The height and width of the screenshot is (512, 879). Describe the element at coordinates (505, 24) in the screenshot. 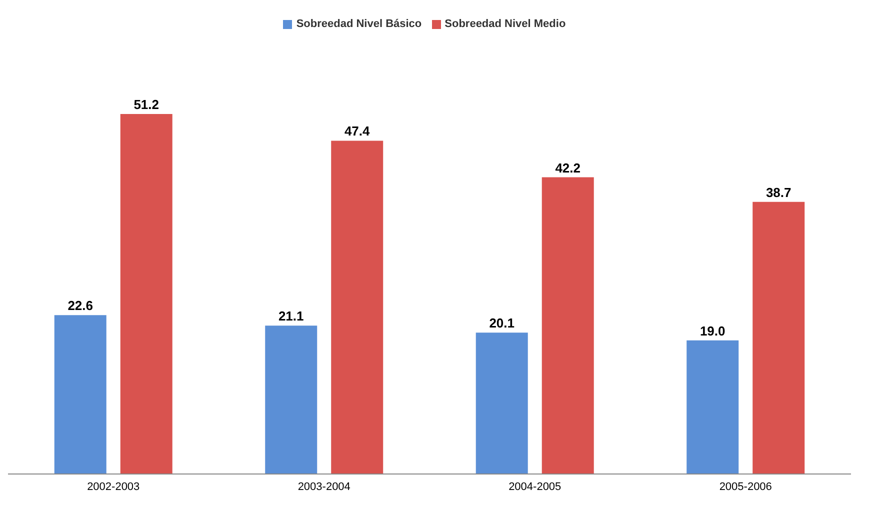

I see `legend-label: Sobreedad Nivel Medio` at that location.